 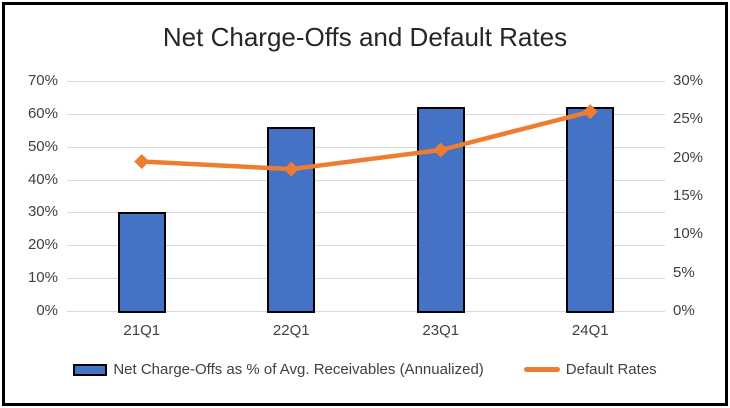 What do you see at coordinates (684, 272) in the screenshot?
I see `y-axis-right-tick: 5%` at bounding box center [684, 272].